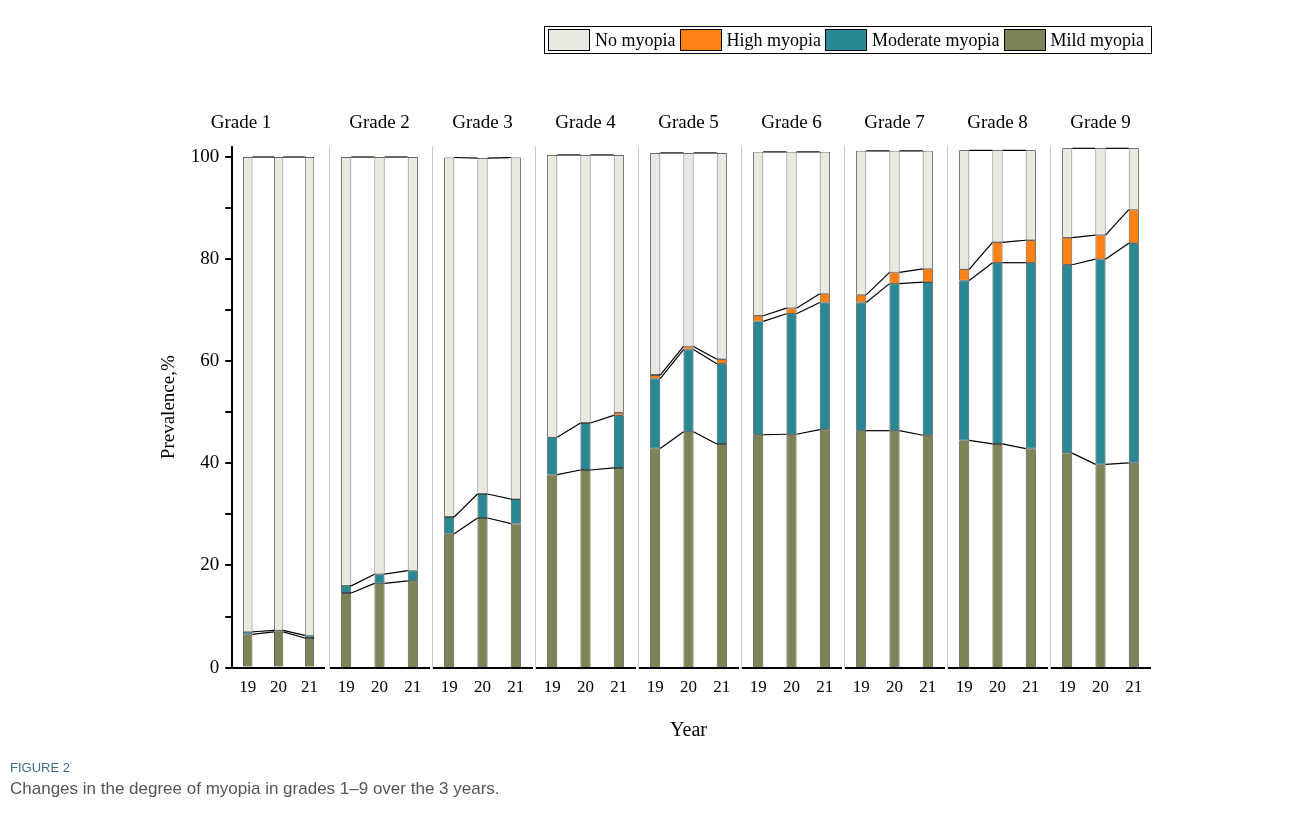 The image size is (1290, 821). What do you see at coordinates (688, 729) in the screenshot?
I see `x-axis-title: Year` at bounding box center [688, 729].